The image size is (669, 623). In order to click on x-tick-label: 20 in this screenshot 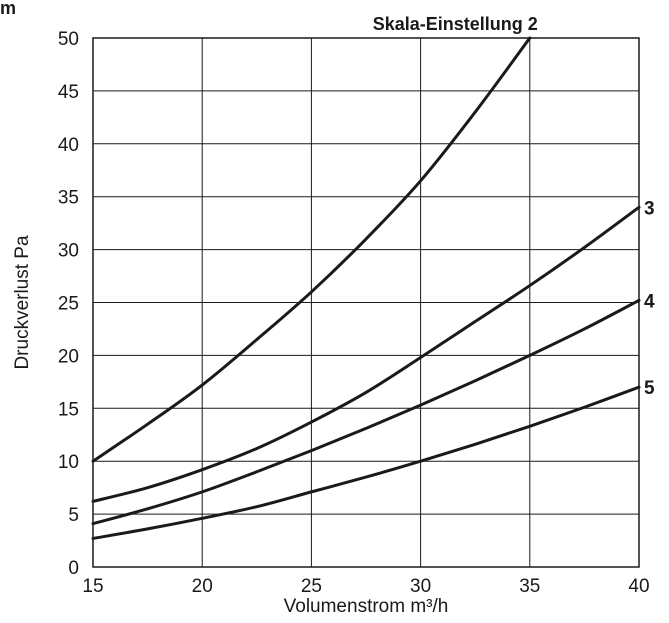, I will do `click(202, 586)`.